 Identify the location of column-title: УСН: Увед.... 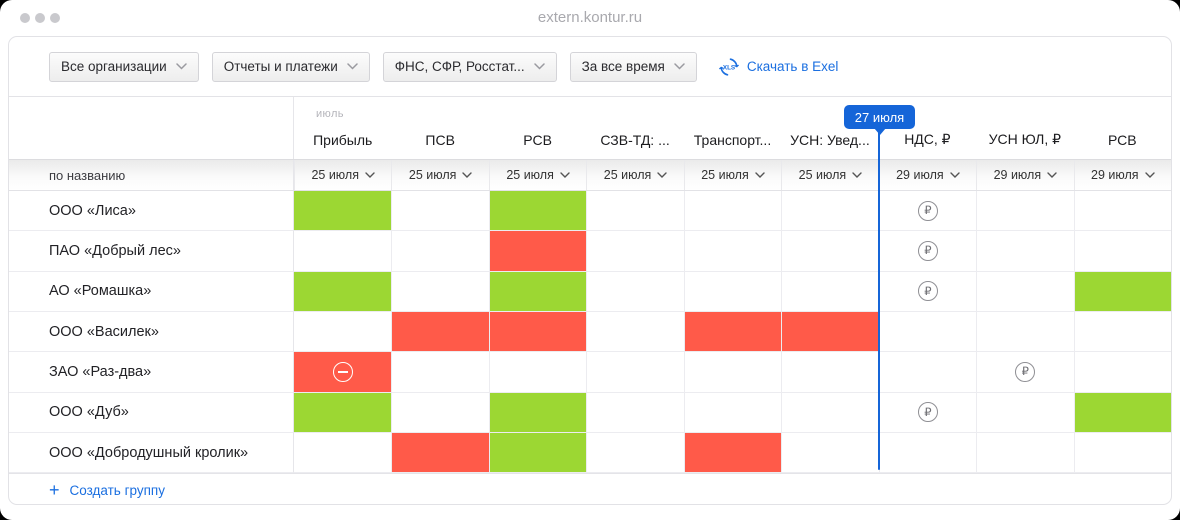
(830, 140).